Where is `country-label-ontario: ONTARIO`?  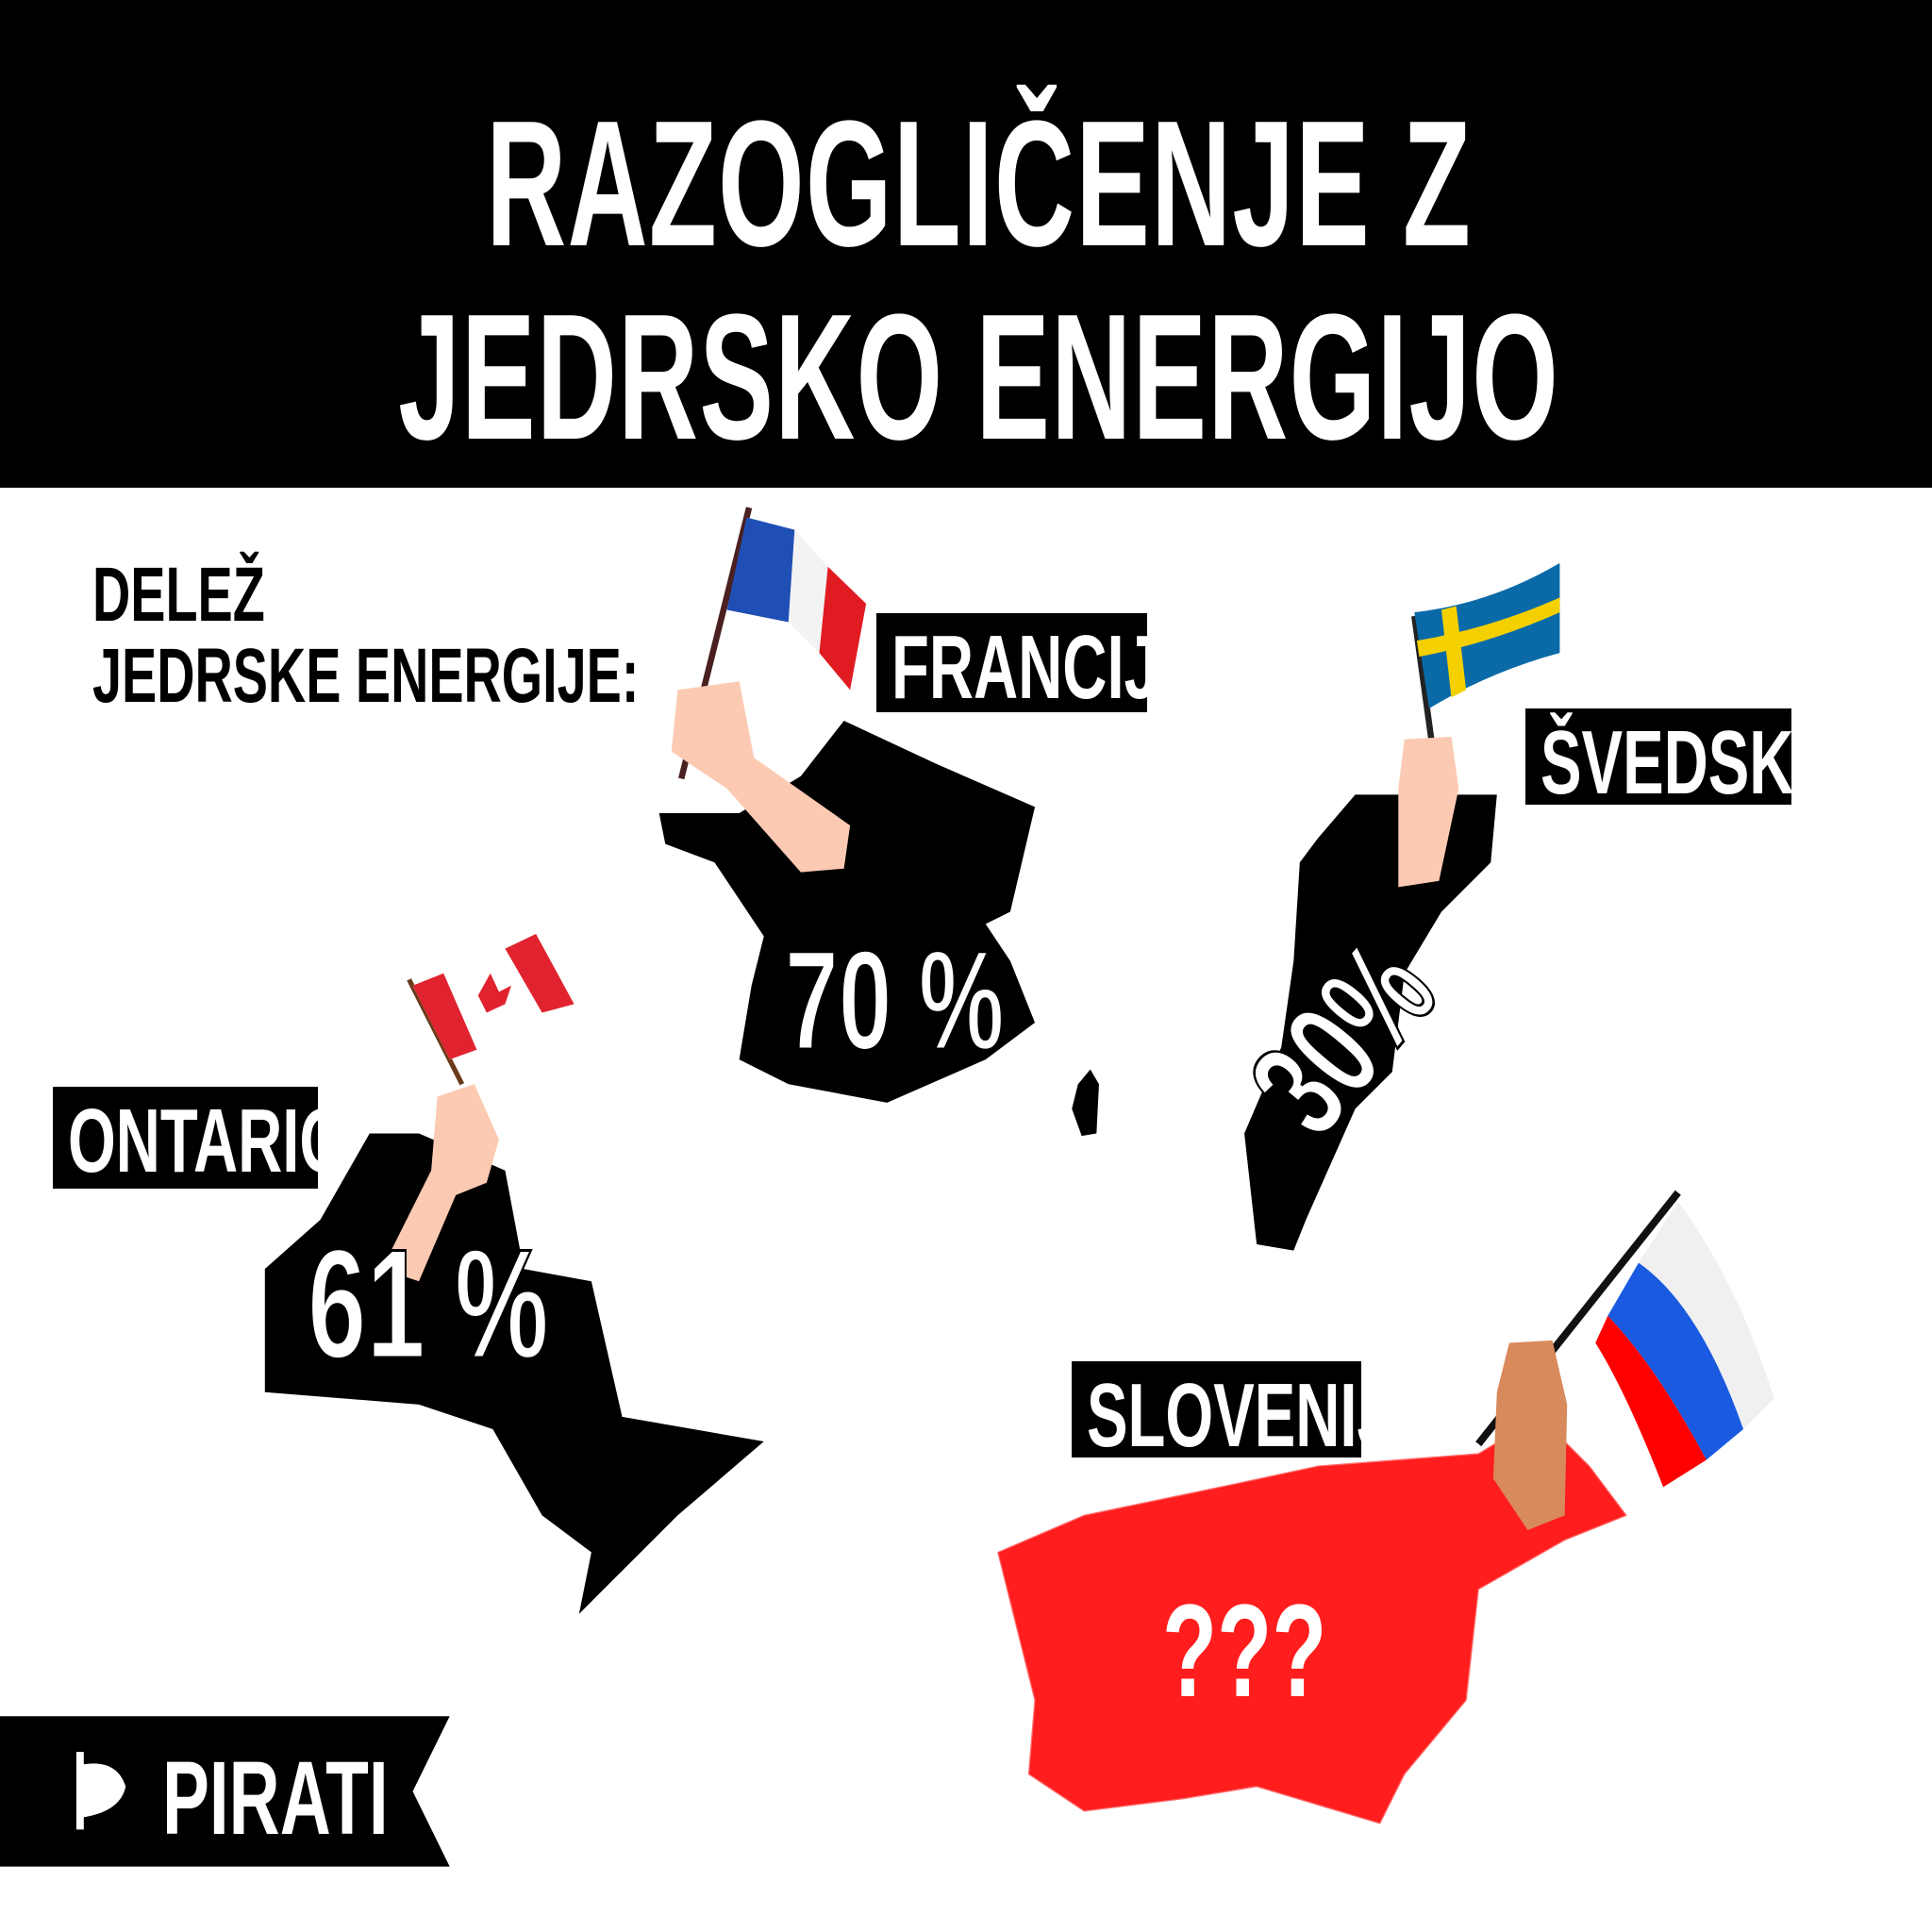 country-label-ontario: ONTARIO is located at coordinates (186, 1138).